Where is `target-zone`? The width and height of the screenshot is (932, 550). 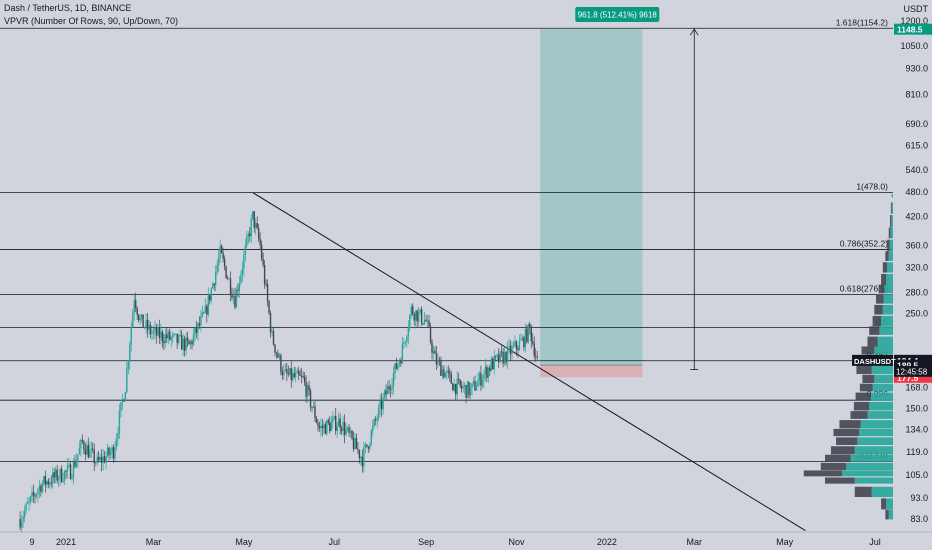
target-zone is located at coordinates (591, 197).